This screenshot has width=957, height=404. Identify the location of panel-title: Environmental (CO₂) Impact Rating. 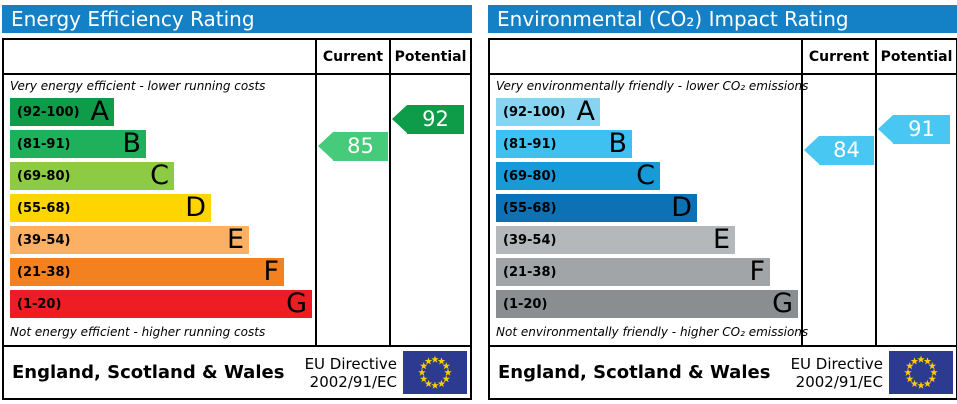
(722, 19).